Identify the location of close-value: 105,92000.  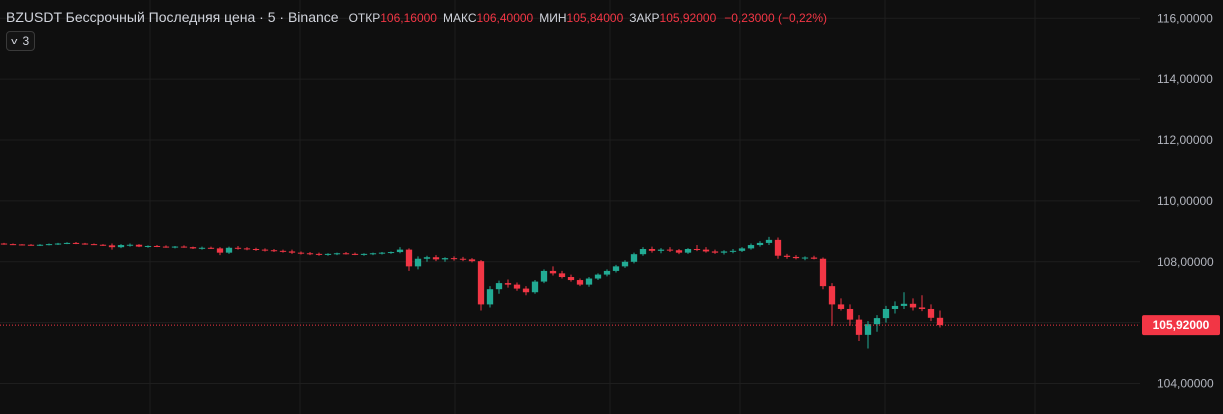
(688, 18).